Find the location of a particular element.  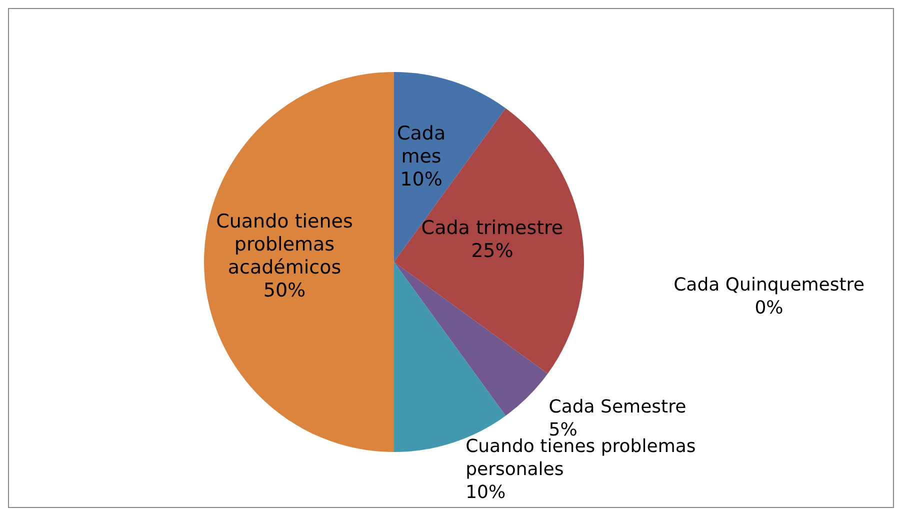

slice-label: Cada trimestre is located at coordinates (492, 228).